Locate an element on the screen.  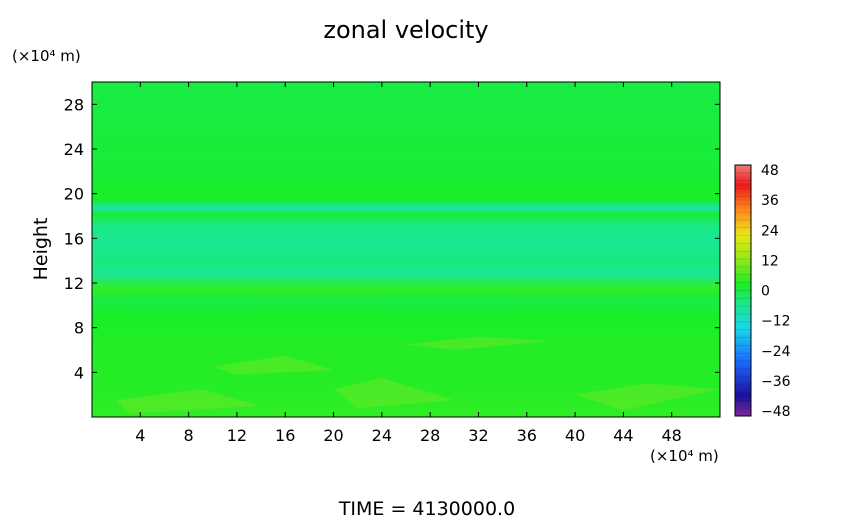
y-axis-unit: (×10⁴ m) is located at coordinates (46, 56).